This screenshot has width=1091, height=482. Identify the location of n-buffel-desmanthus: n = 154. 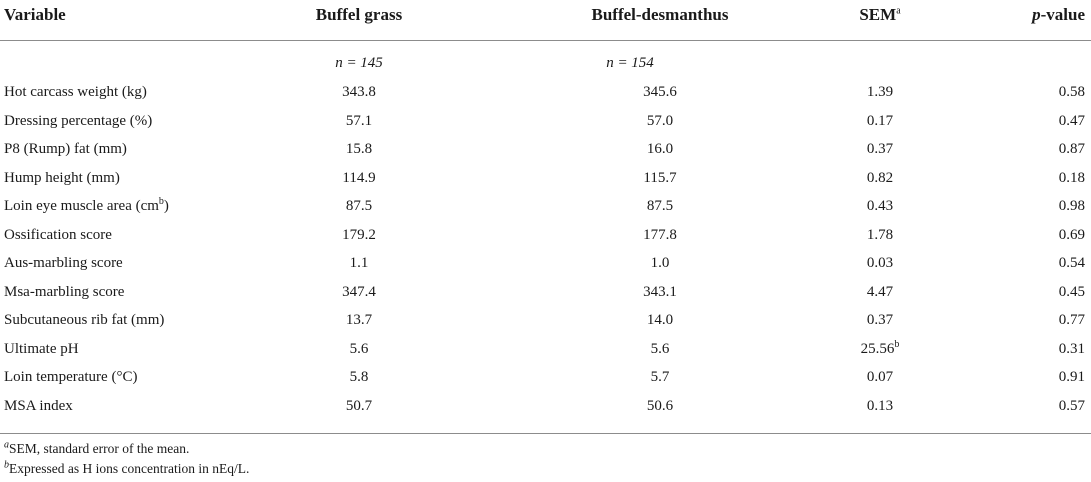
(630, 63).